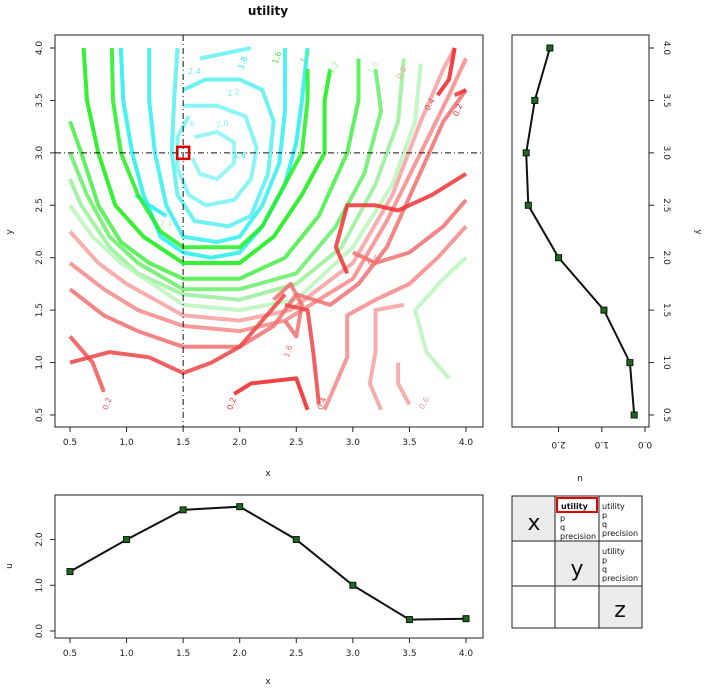 The width and height of the screenshot is (723, 694). What do you see at coordinates (604, 515) in the screenshot?
I see `selector-xz-item: p` at bounding box center [604, 515].